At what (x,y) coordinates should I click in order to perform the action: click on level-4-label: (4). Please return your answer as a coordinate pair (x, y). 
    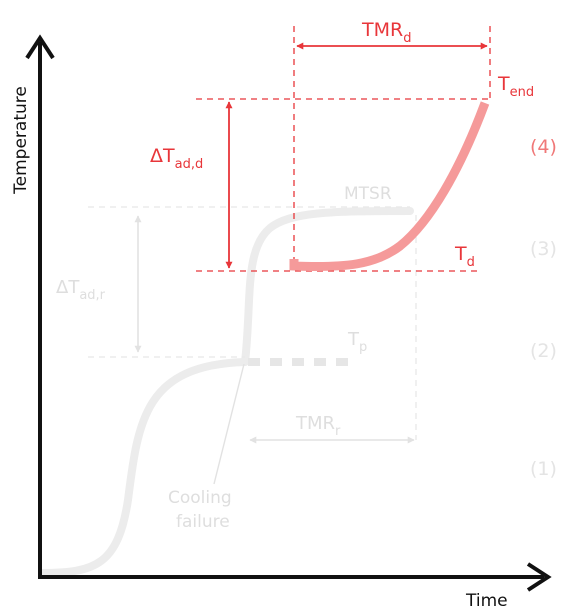
    Looking at the image, I should click on (543, 147).